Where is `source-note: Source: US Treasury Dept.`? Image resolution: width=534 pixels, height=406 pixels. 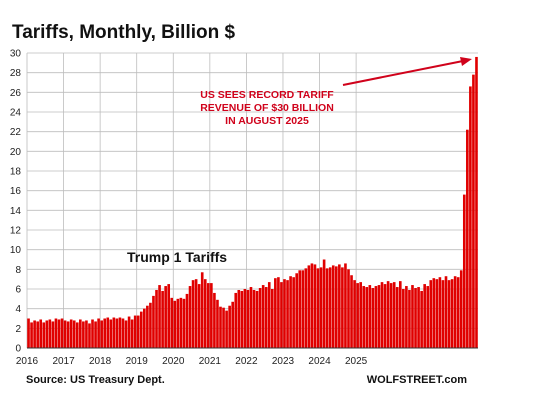
source-note: Source: US Treasury Dept. is located at coordinates (95, 380).